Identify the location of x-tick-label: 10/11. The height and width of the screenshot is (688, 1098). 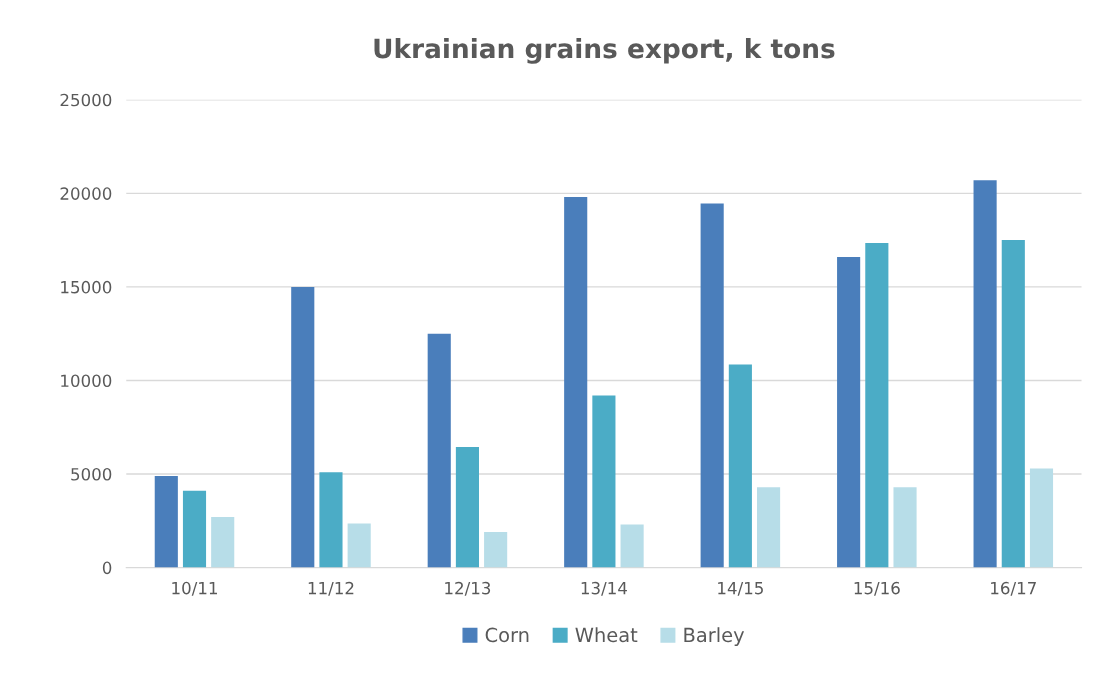
(194, 588).